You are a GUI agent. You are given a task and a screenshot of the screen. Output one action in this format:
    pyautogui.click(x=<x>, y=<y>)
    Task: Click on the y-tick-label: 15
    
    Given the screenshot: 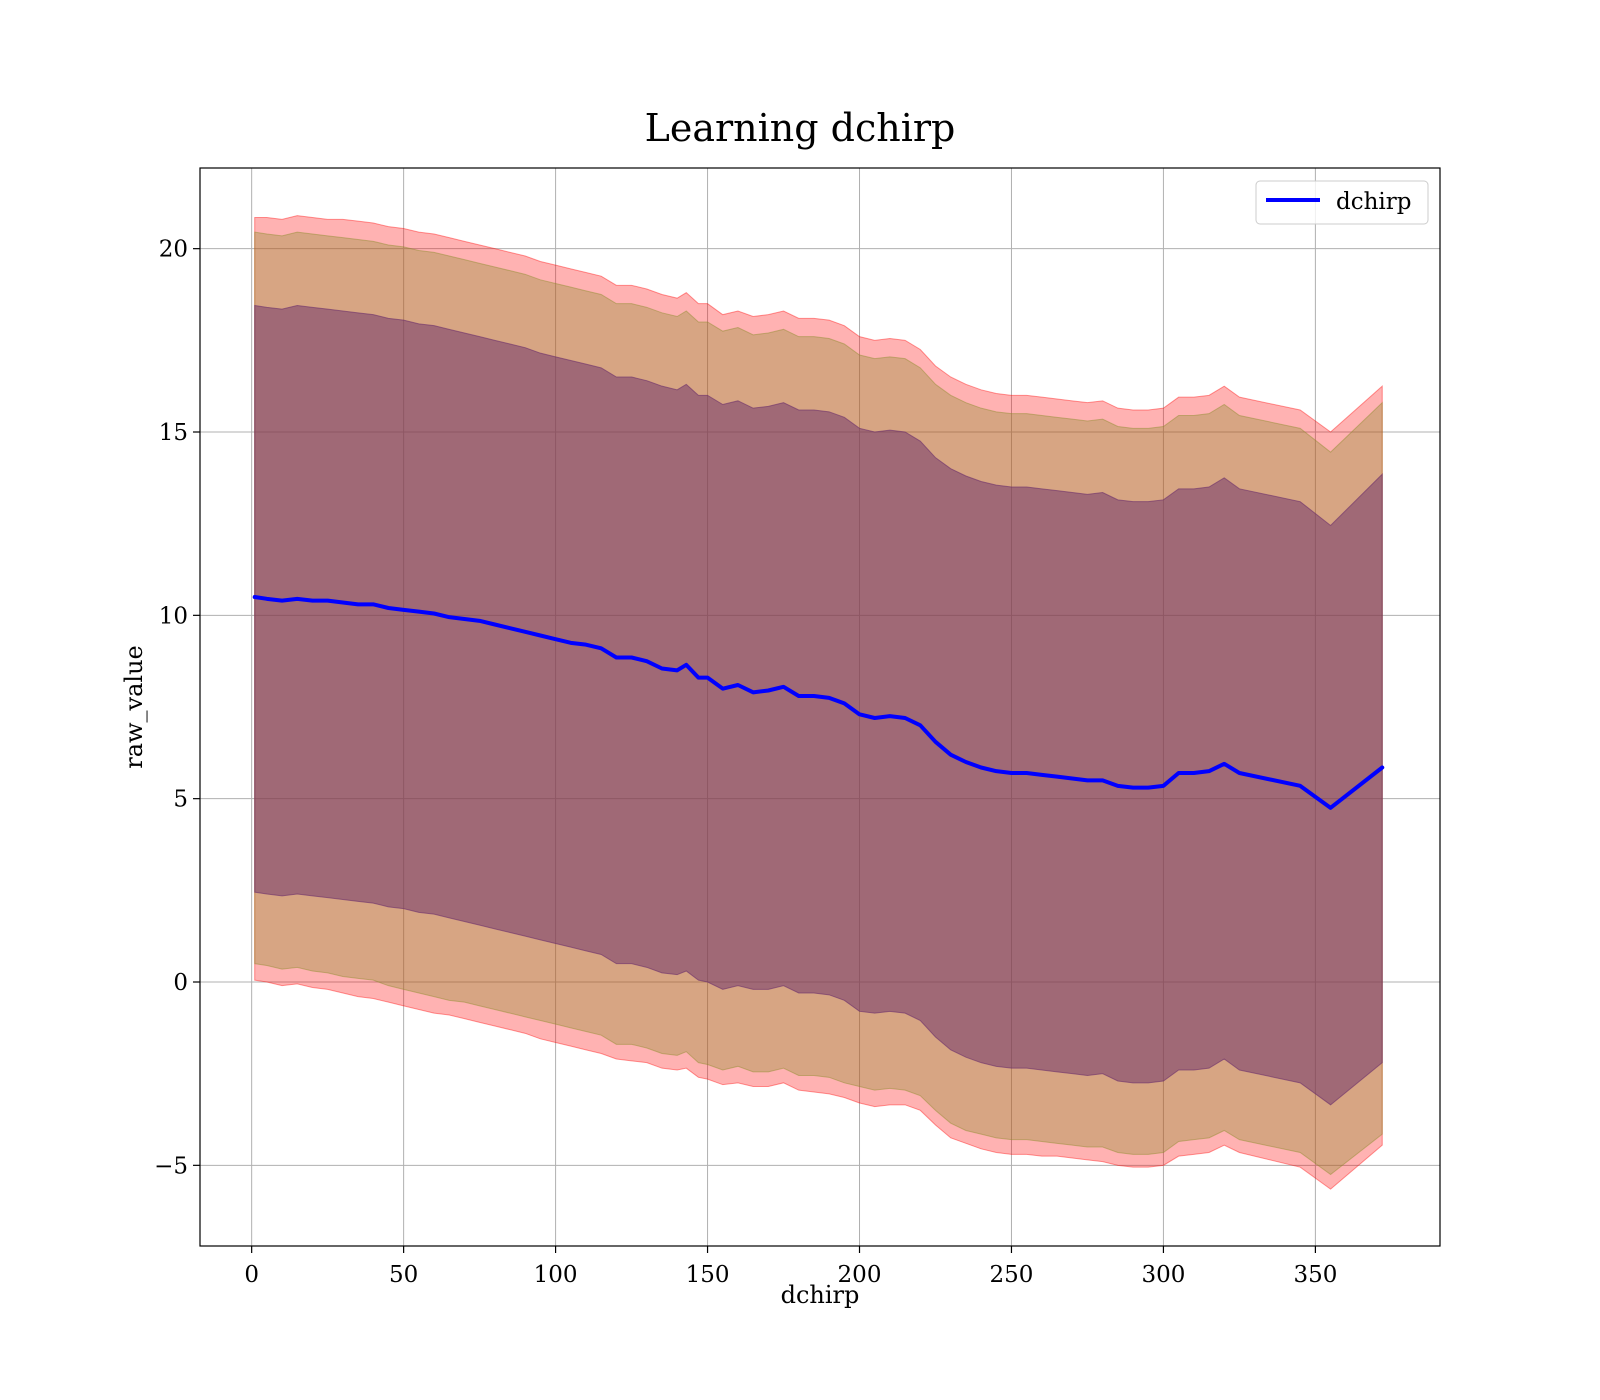 What is the action you would take?
    pyautogui.click(x=173, y=433)
    